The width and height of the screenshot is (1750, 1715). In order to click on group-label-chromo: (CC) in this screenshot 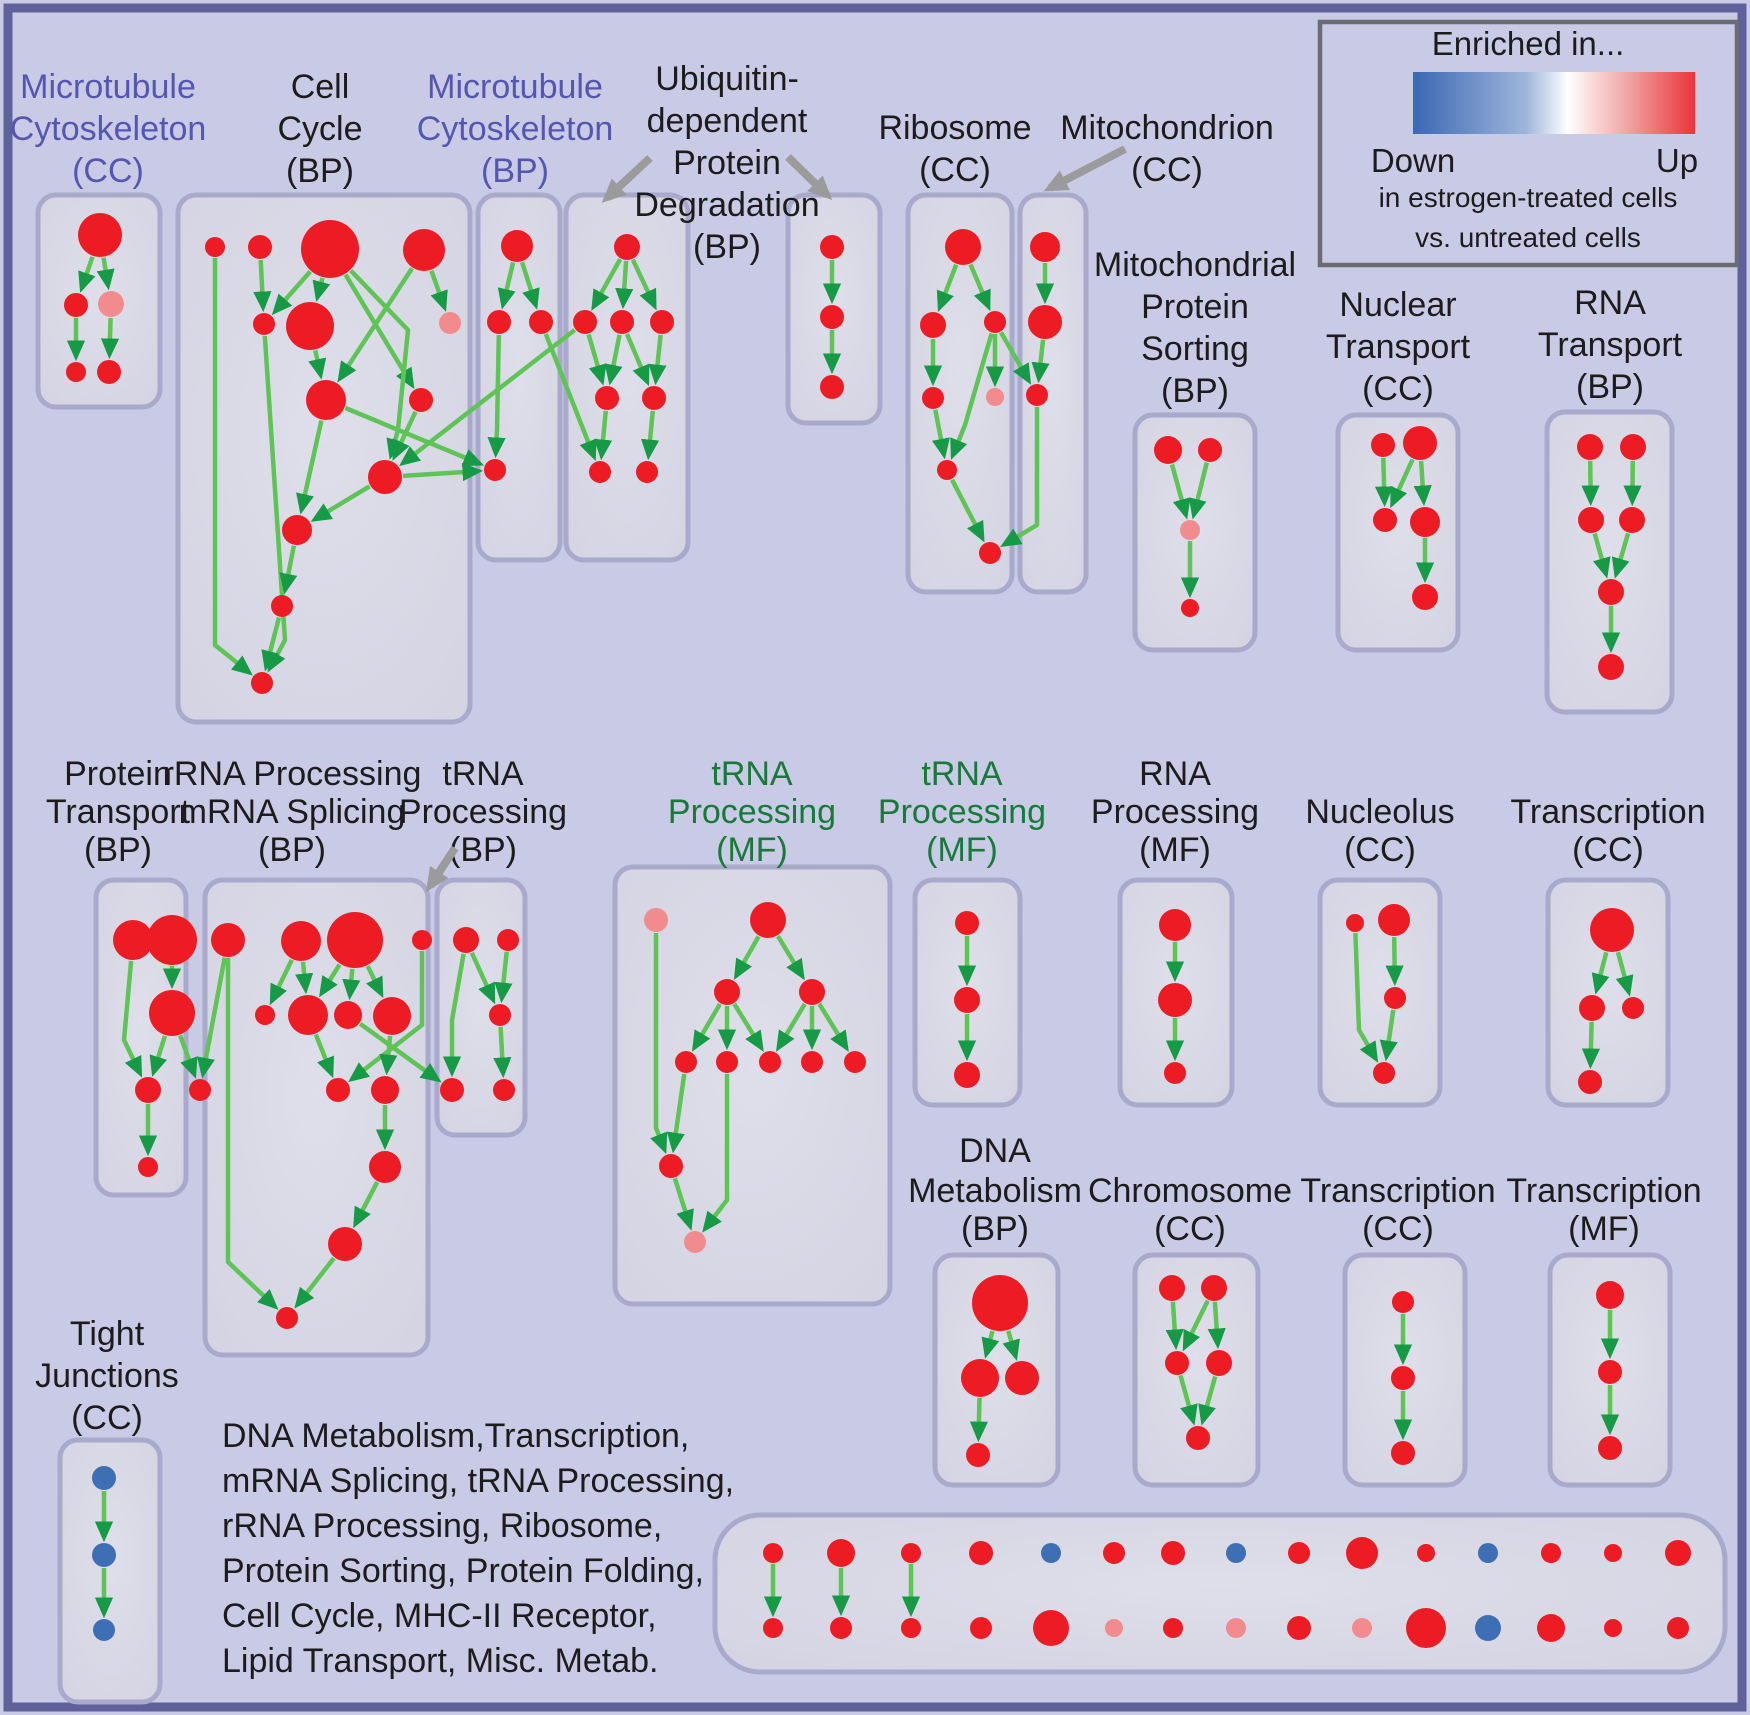, I will do `click(1190, 1229)`.